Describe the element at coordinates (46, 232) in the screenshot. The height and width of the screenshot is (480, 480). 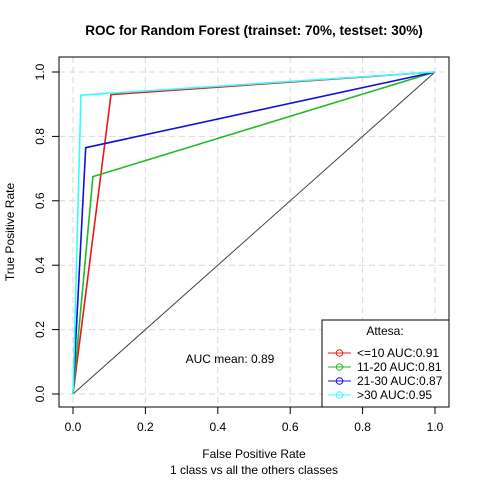
I see `y-axis: 0.0 0.2 0.4 0.6 0.8 1.0` at that location.